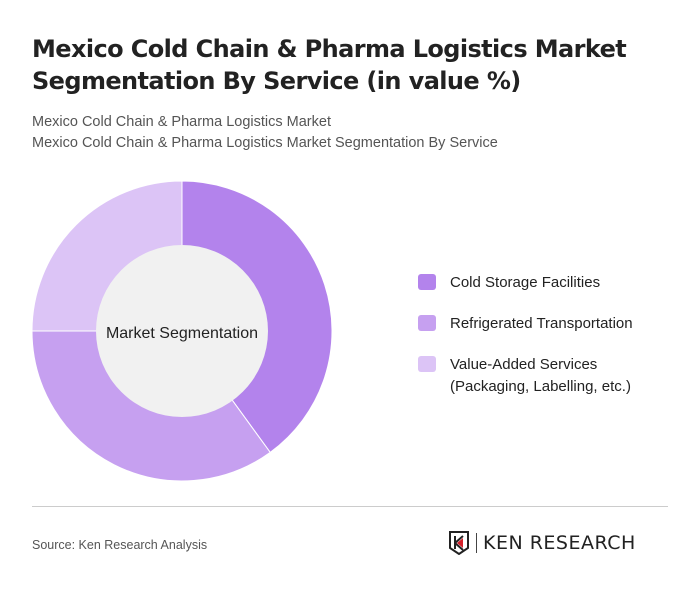  Describe the element at coordinates (182, 333) in the screenshot. I see `center-label: Market Segmentation` at that location.